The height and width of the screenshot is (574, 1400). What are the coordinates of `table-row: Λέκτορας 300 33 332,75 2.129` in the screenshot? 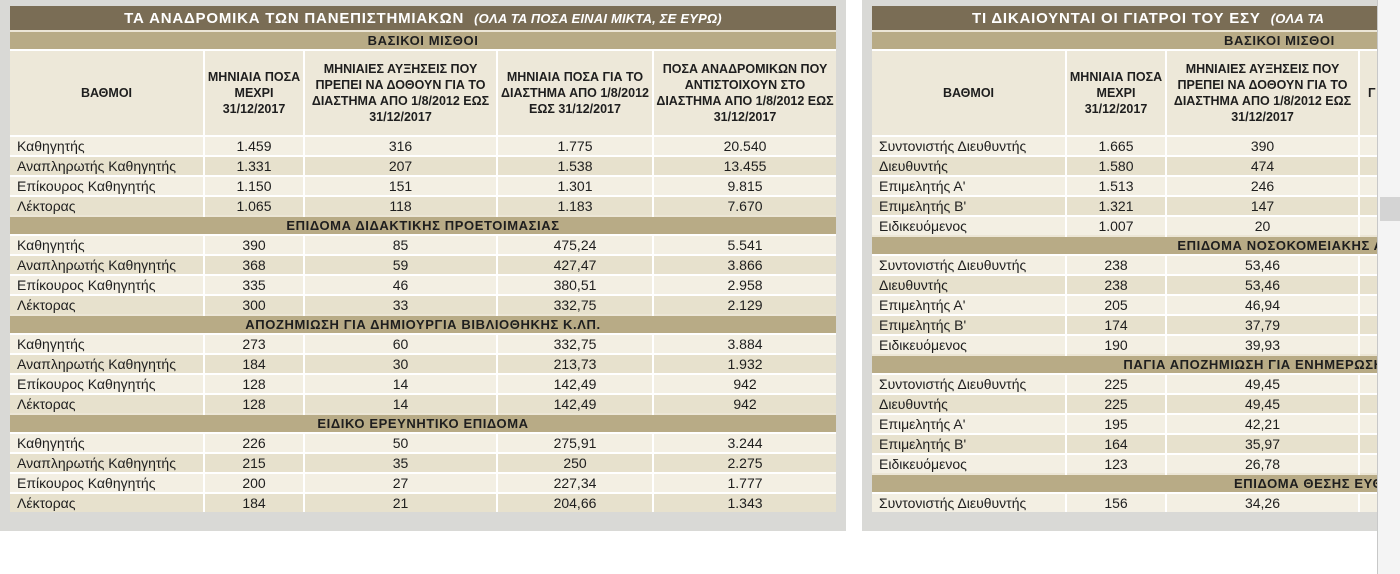 It's located at (423, 304).